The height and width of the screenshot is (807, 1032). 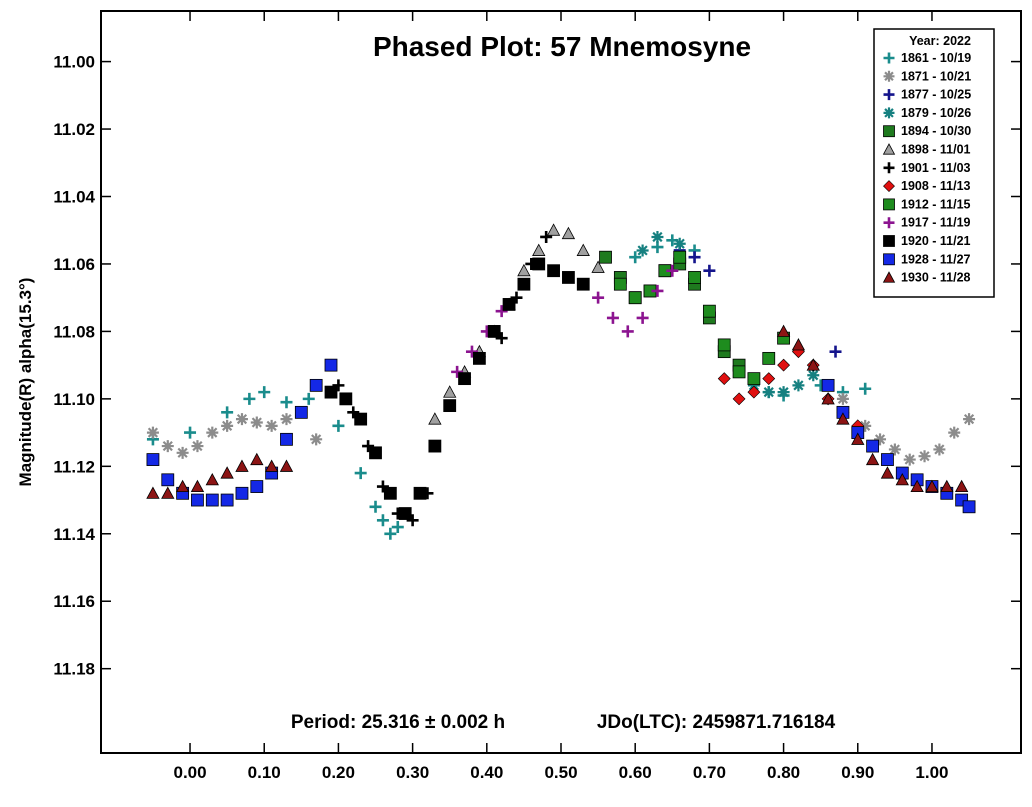 I want to click on series-1917, so click(x=565, y=321).